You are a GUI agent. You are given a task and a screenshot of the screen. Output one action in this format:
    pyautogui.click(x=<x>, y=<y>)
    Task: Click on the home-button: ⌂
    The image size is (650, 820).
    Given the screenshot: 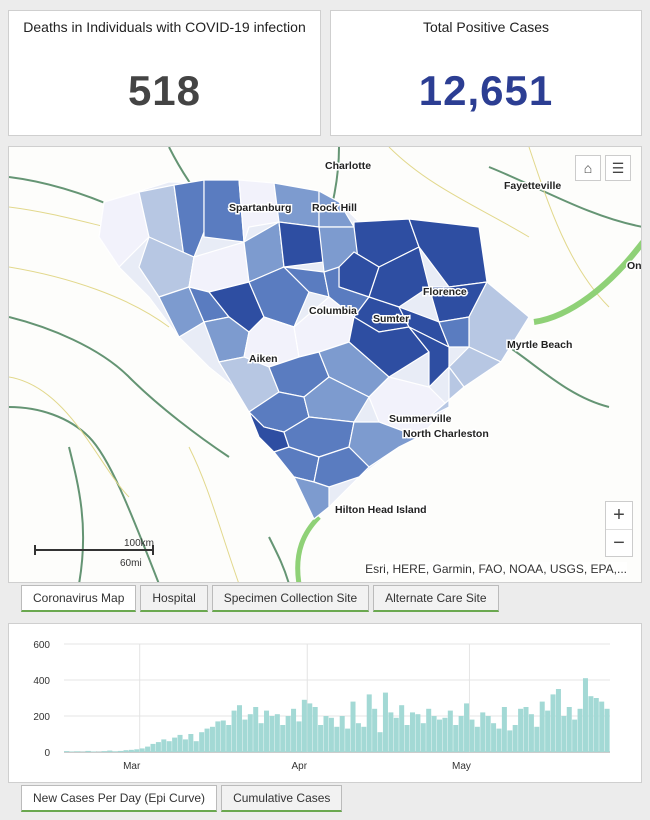 What is the action you would take?
    pyautogui.click(x=588, y=168)
    